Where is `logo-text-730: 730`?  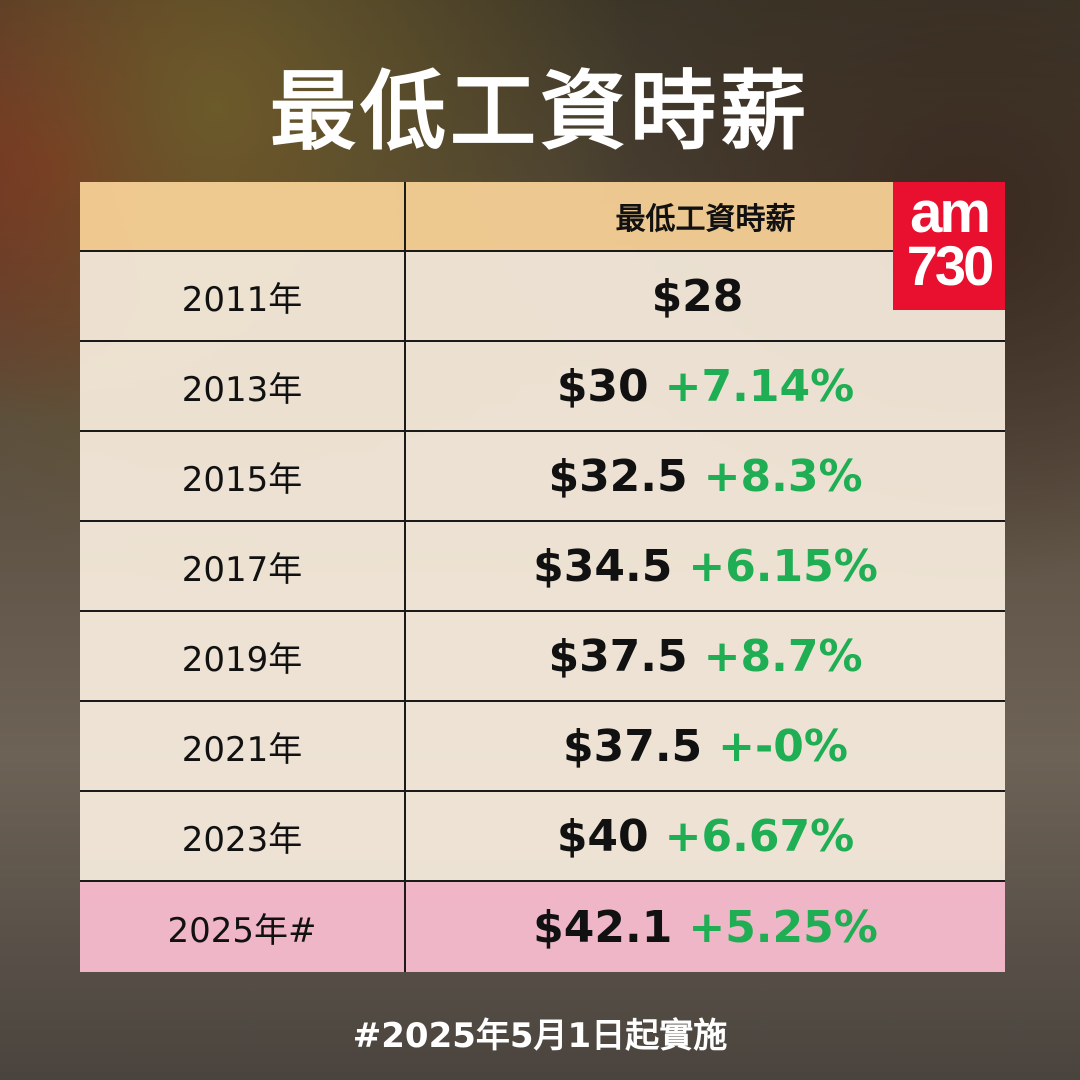 logo-text-730: 730 is located at coordinates (950, 265).